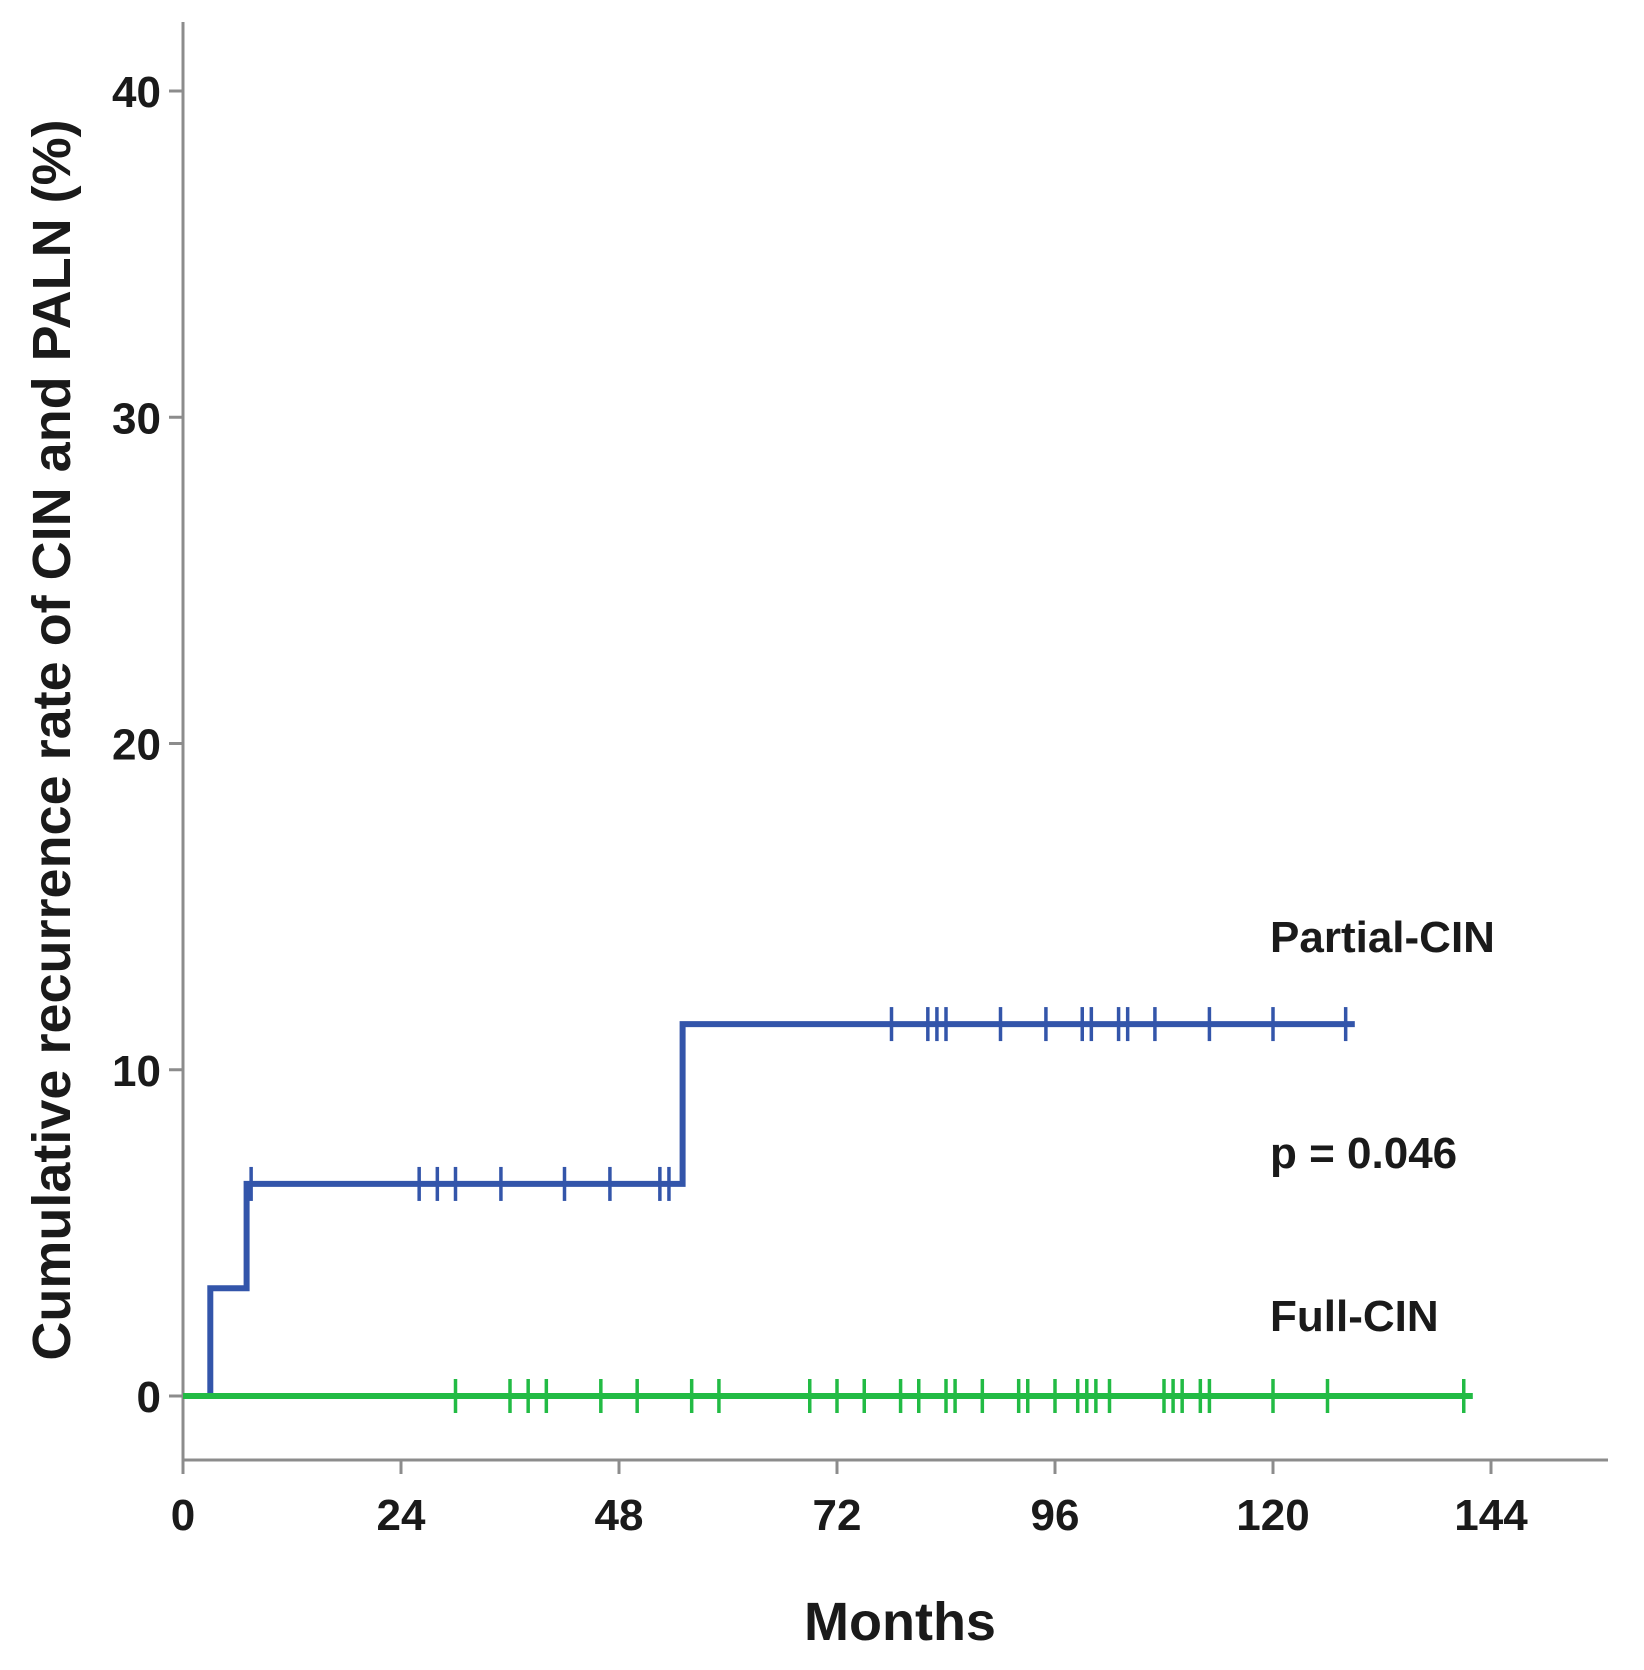 The image size is (1644, 1670). What do you see at coordinates (828, 1396) in the screenshot?
I see `series-full-cin` at bounding box center [828, 1396].